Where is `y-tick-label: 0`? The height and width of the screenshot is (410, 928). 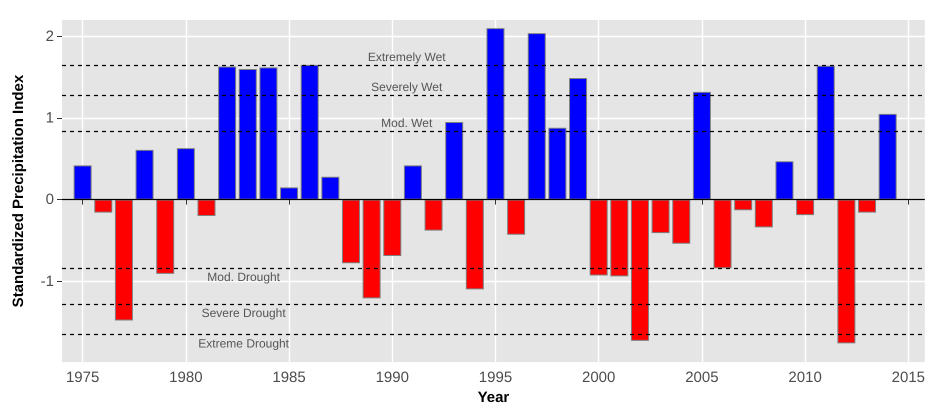
y-tick-label: 0 is located at coordinates (50, 199).